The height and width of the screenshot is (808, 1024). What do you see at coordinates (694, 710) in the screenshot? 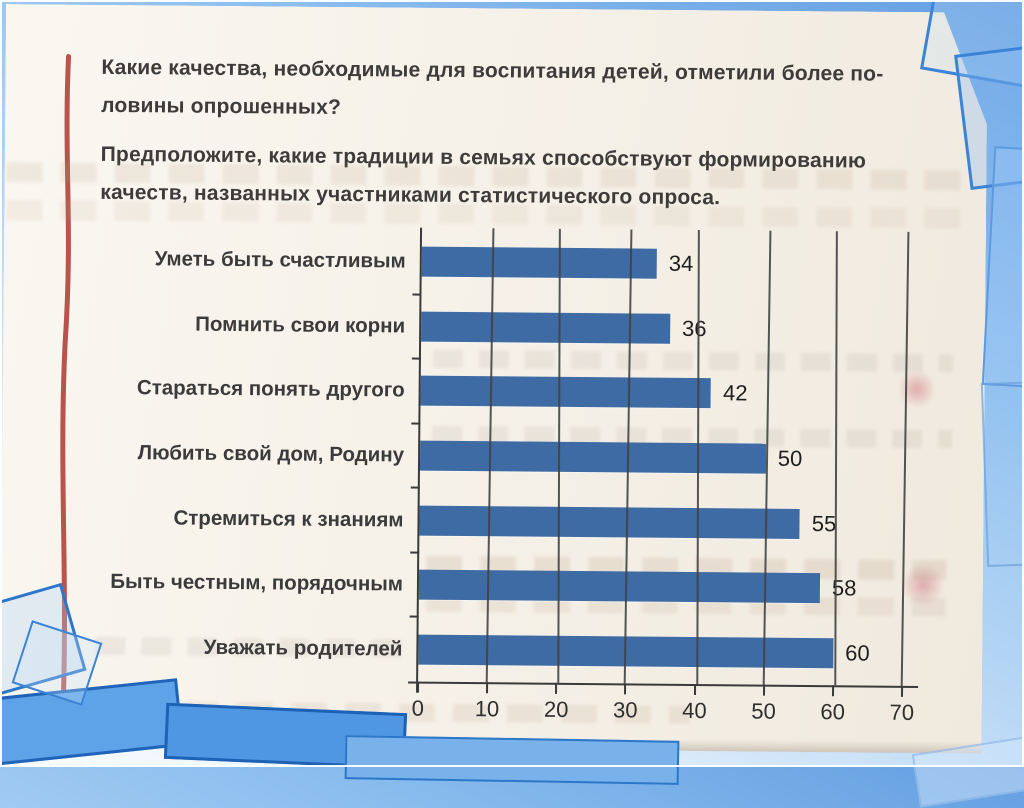
I see `x-axis-tick-label: 40` at bounding box center [694, 710].